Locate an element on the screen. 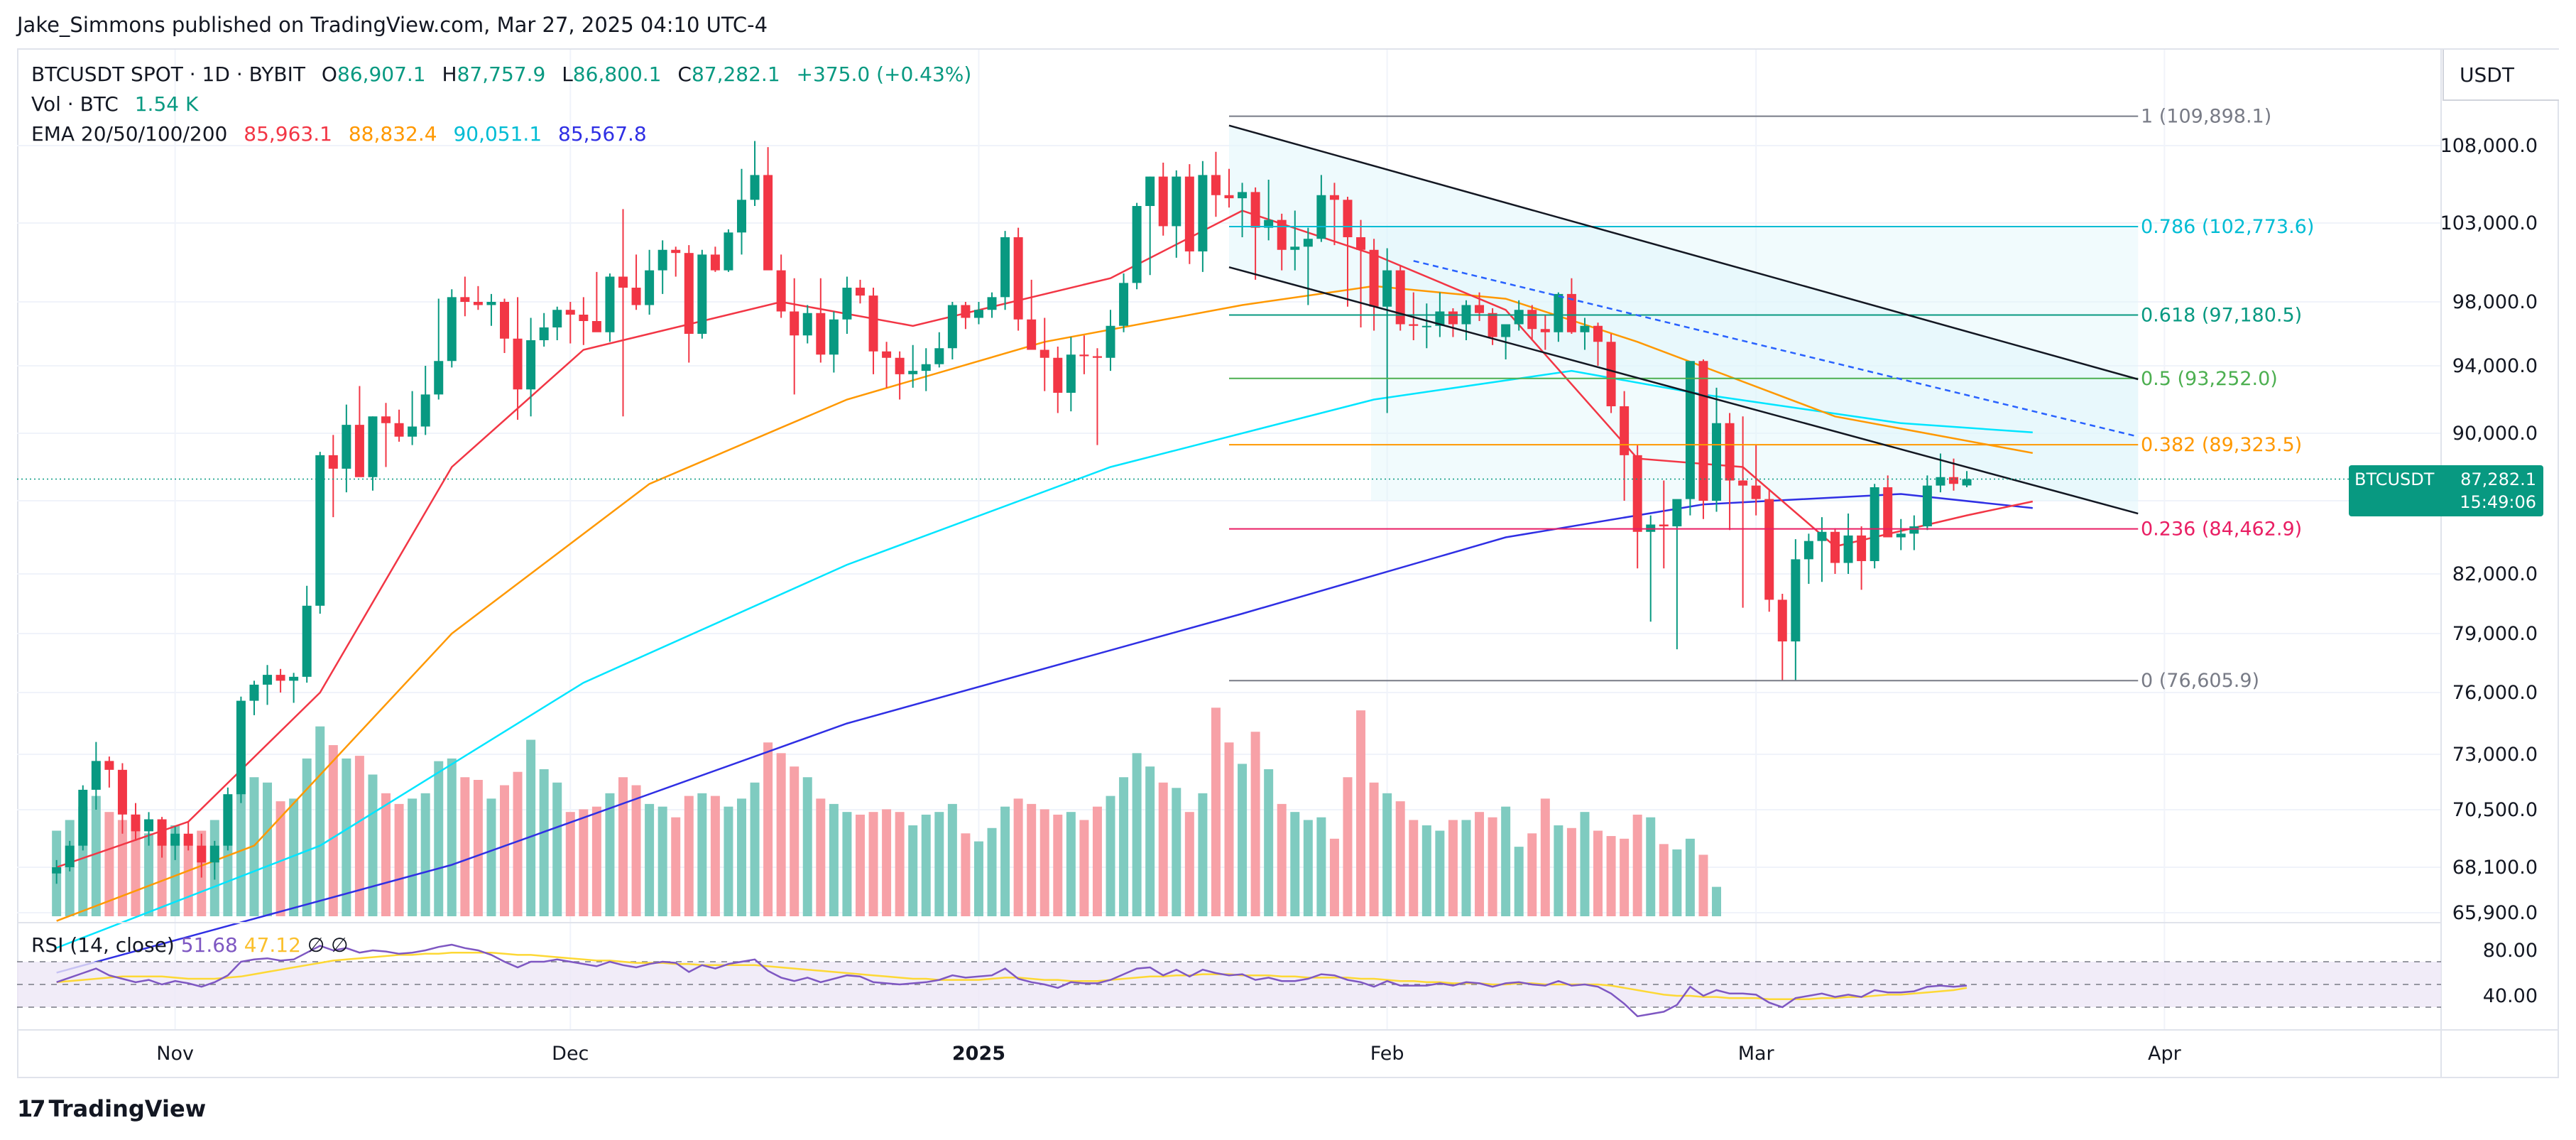 Image resolution: width=2576 pixels, height=1140 pixels. ema200-value: 85,567.8 is located at coordinates (602, 134).